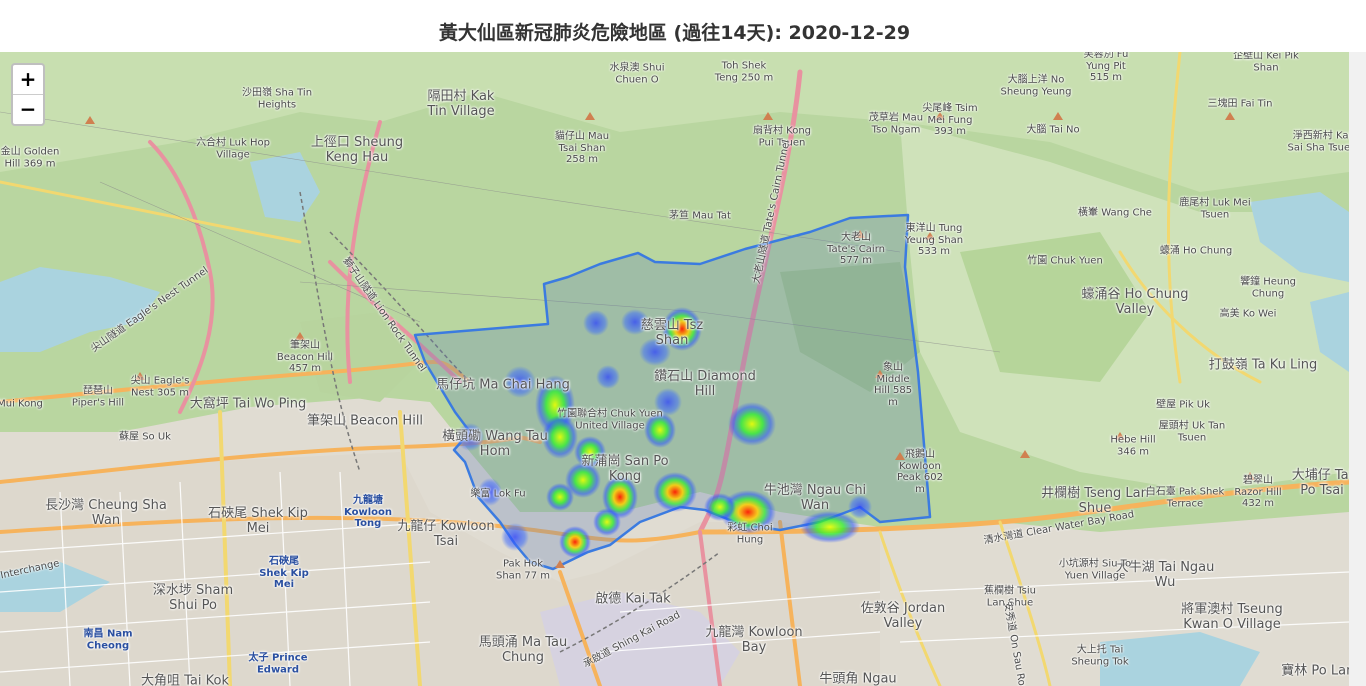 This screenshot has height=686, width=1366. What do you see at coordinates (145, 437) in the screenshot?
I see `label-so-uk: 蘇屋 So Uk` at bounding box center [145, 437].